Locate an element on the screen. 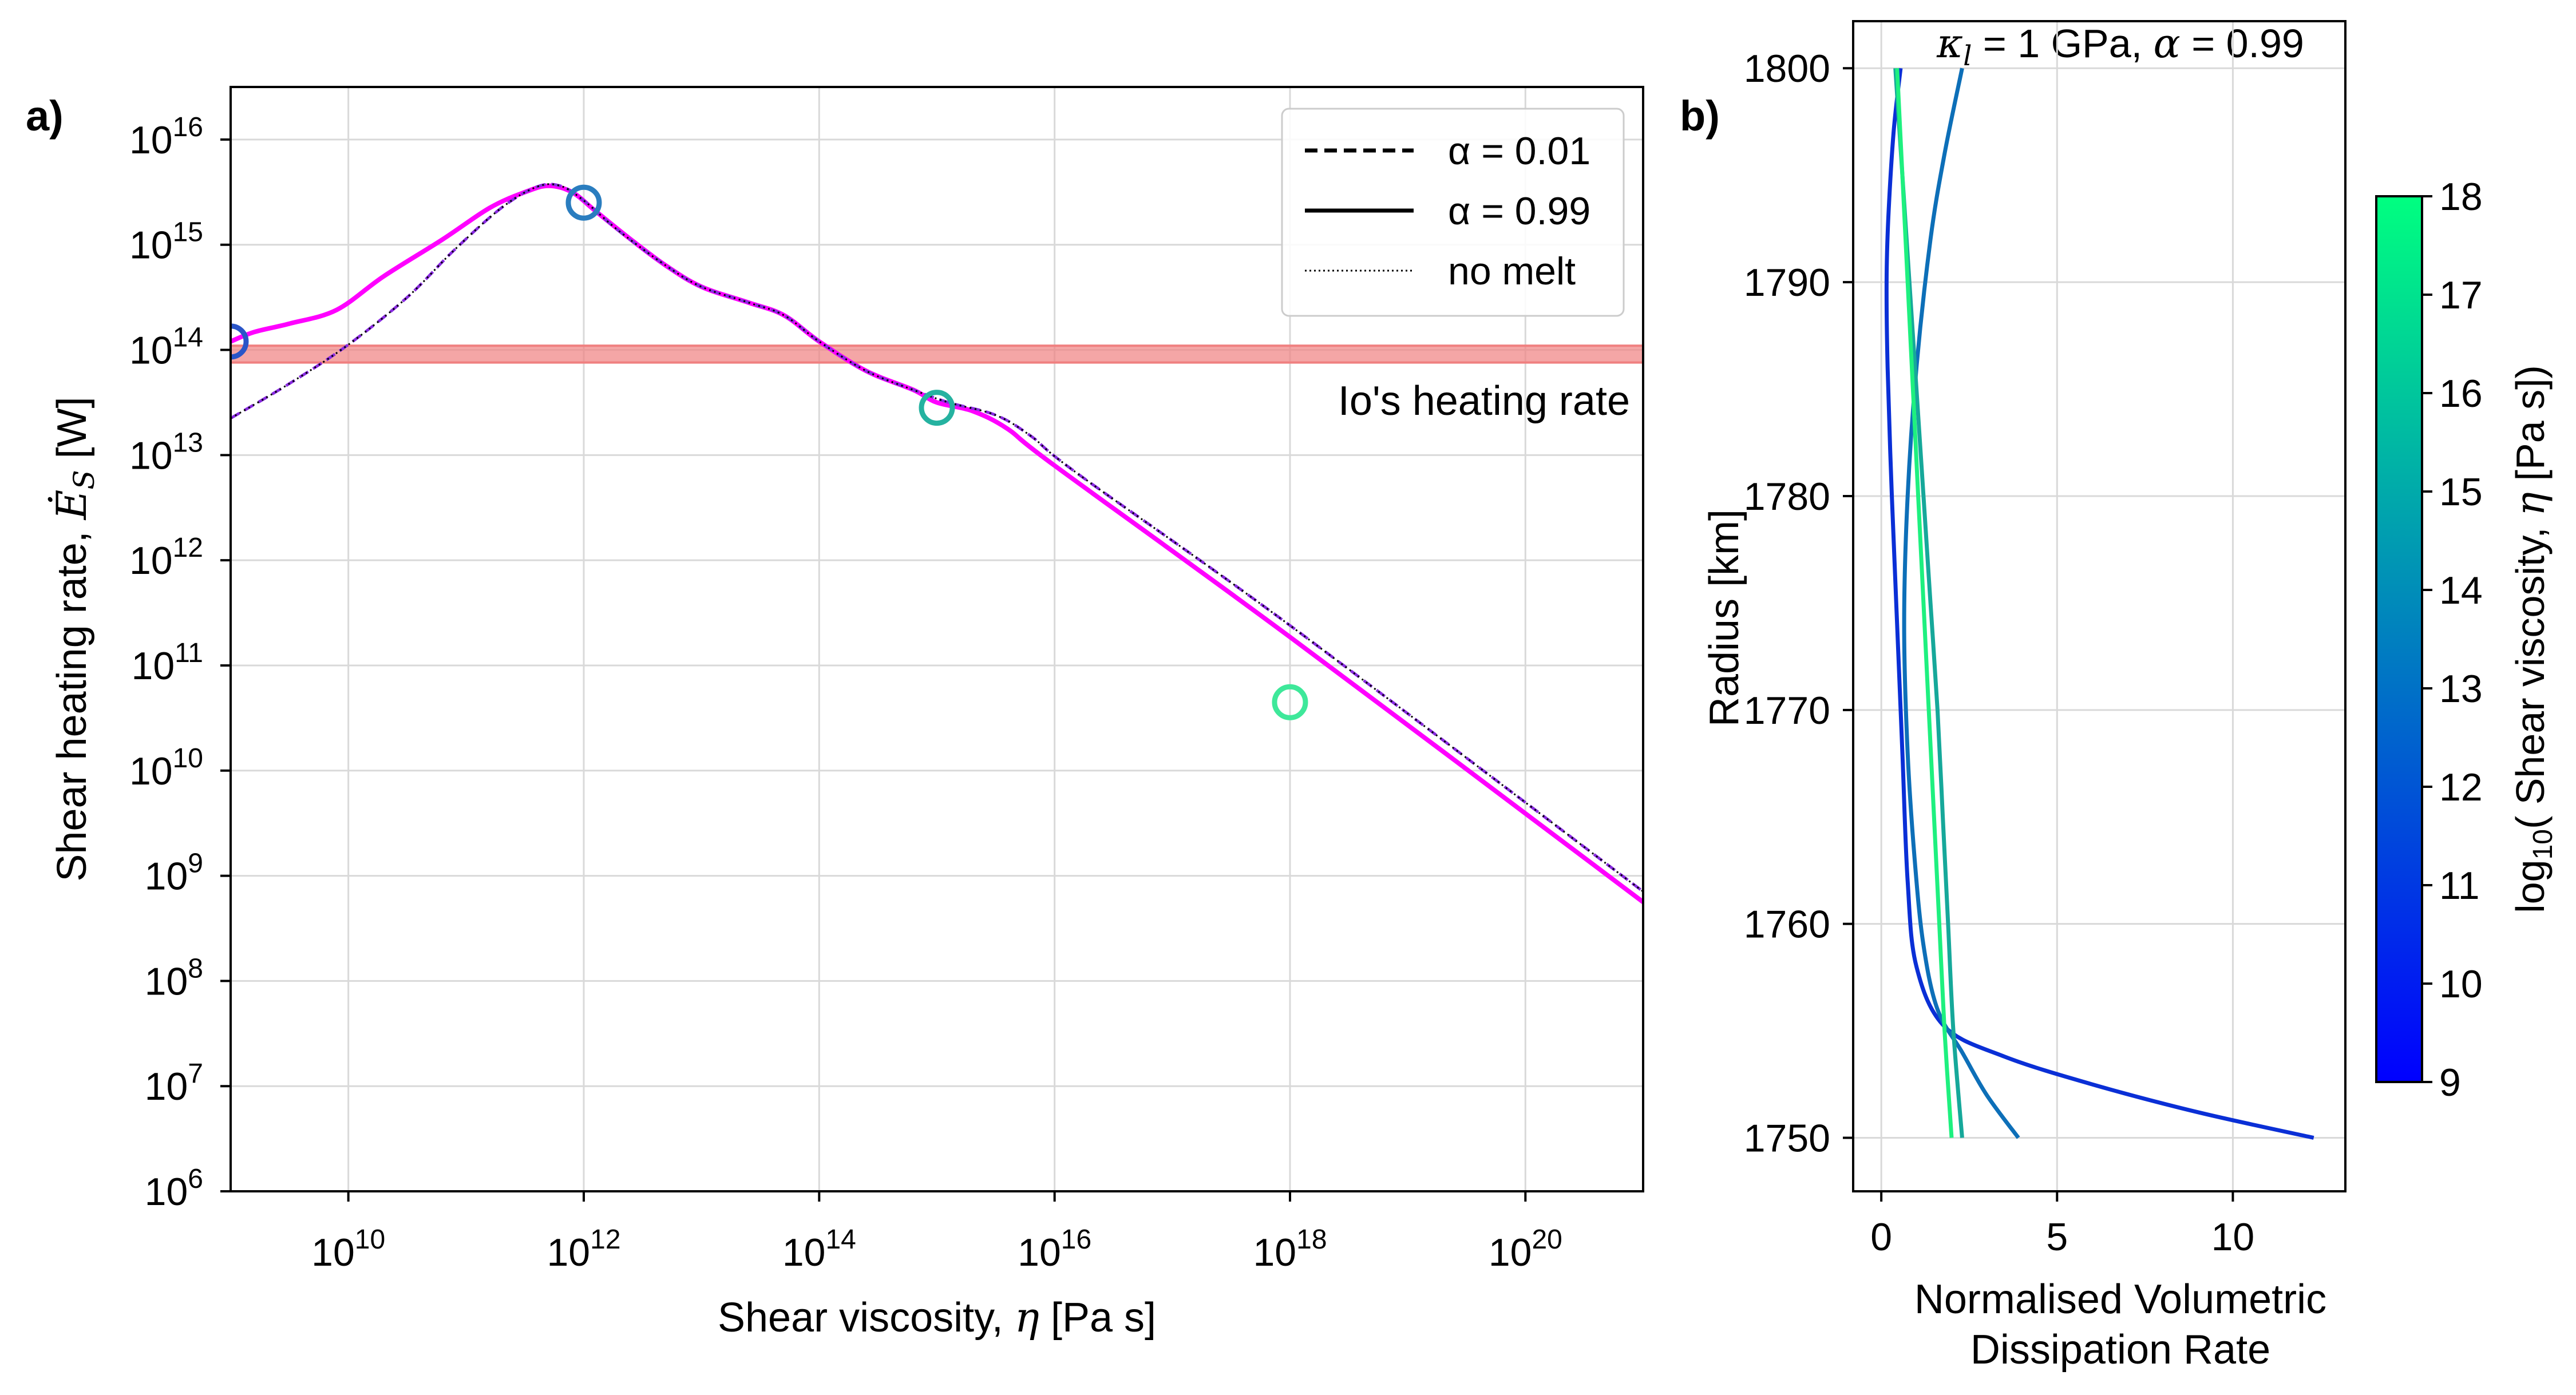 This screenshot has height=1395, width=2576. ytick-label: 10¹⁰ is located at coordinates (166, 768).